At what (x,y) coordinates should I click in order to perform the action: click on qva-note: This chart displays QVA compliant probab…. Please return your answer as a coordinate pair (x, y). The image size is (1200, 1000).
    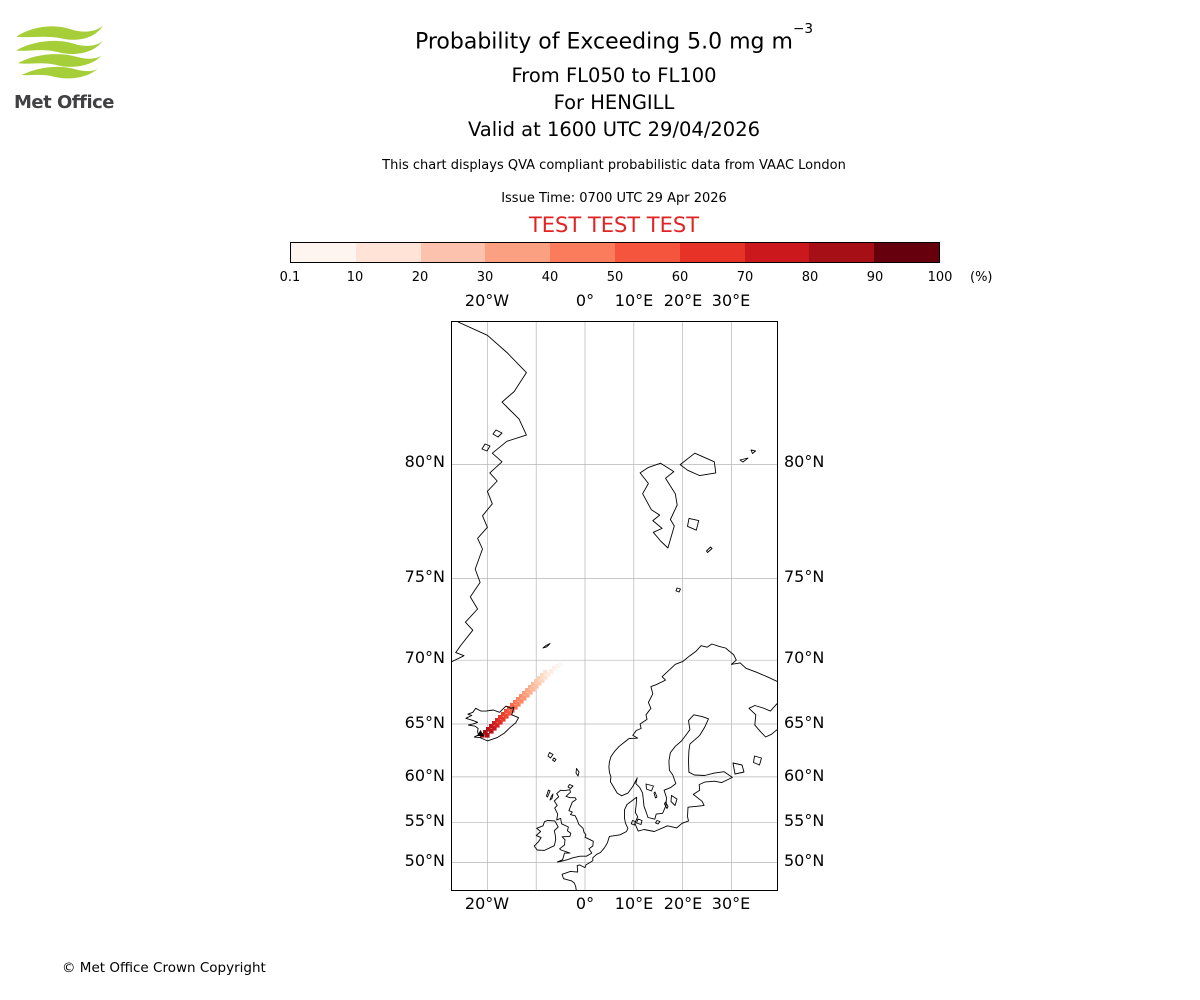
    Looking at the image, I should click on (614, 165).